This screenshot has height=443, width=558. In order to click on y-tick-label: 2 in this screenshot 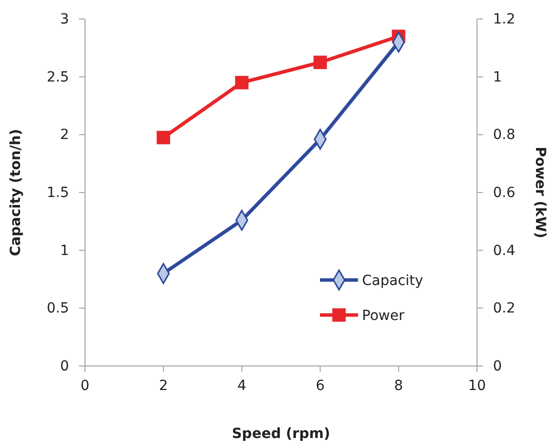, I will do `click(64, 135)`.